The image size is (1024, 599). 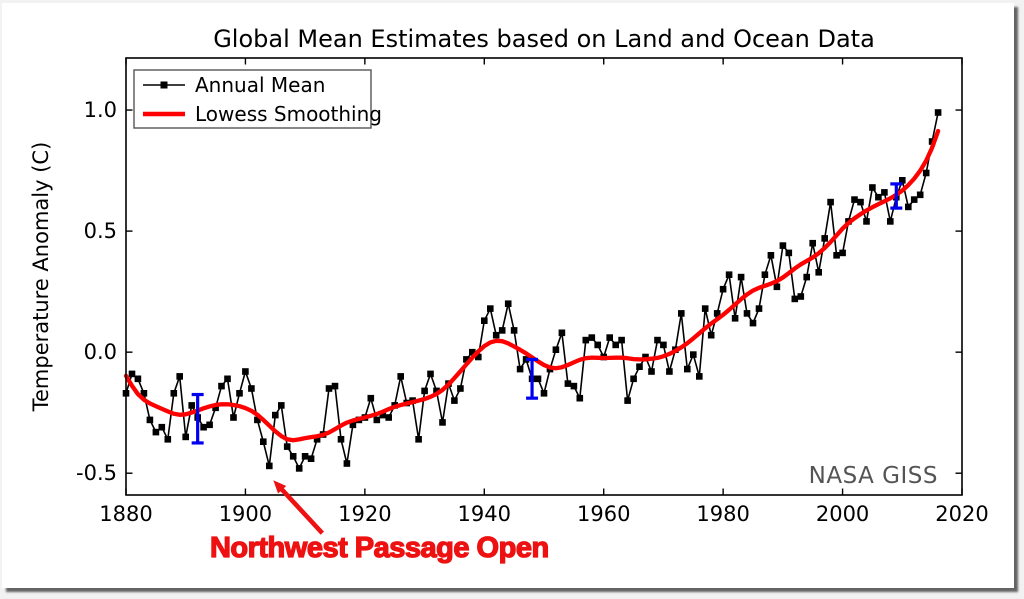 What do you see at coordinates (260, 85) in the screenshot?
I see `legend-label-annual-mean: Annual Mean` at bounding box center [260, 85].